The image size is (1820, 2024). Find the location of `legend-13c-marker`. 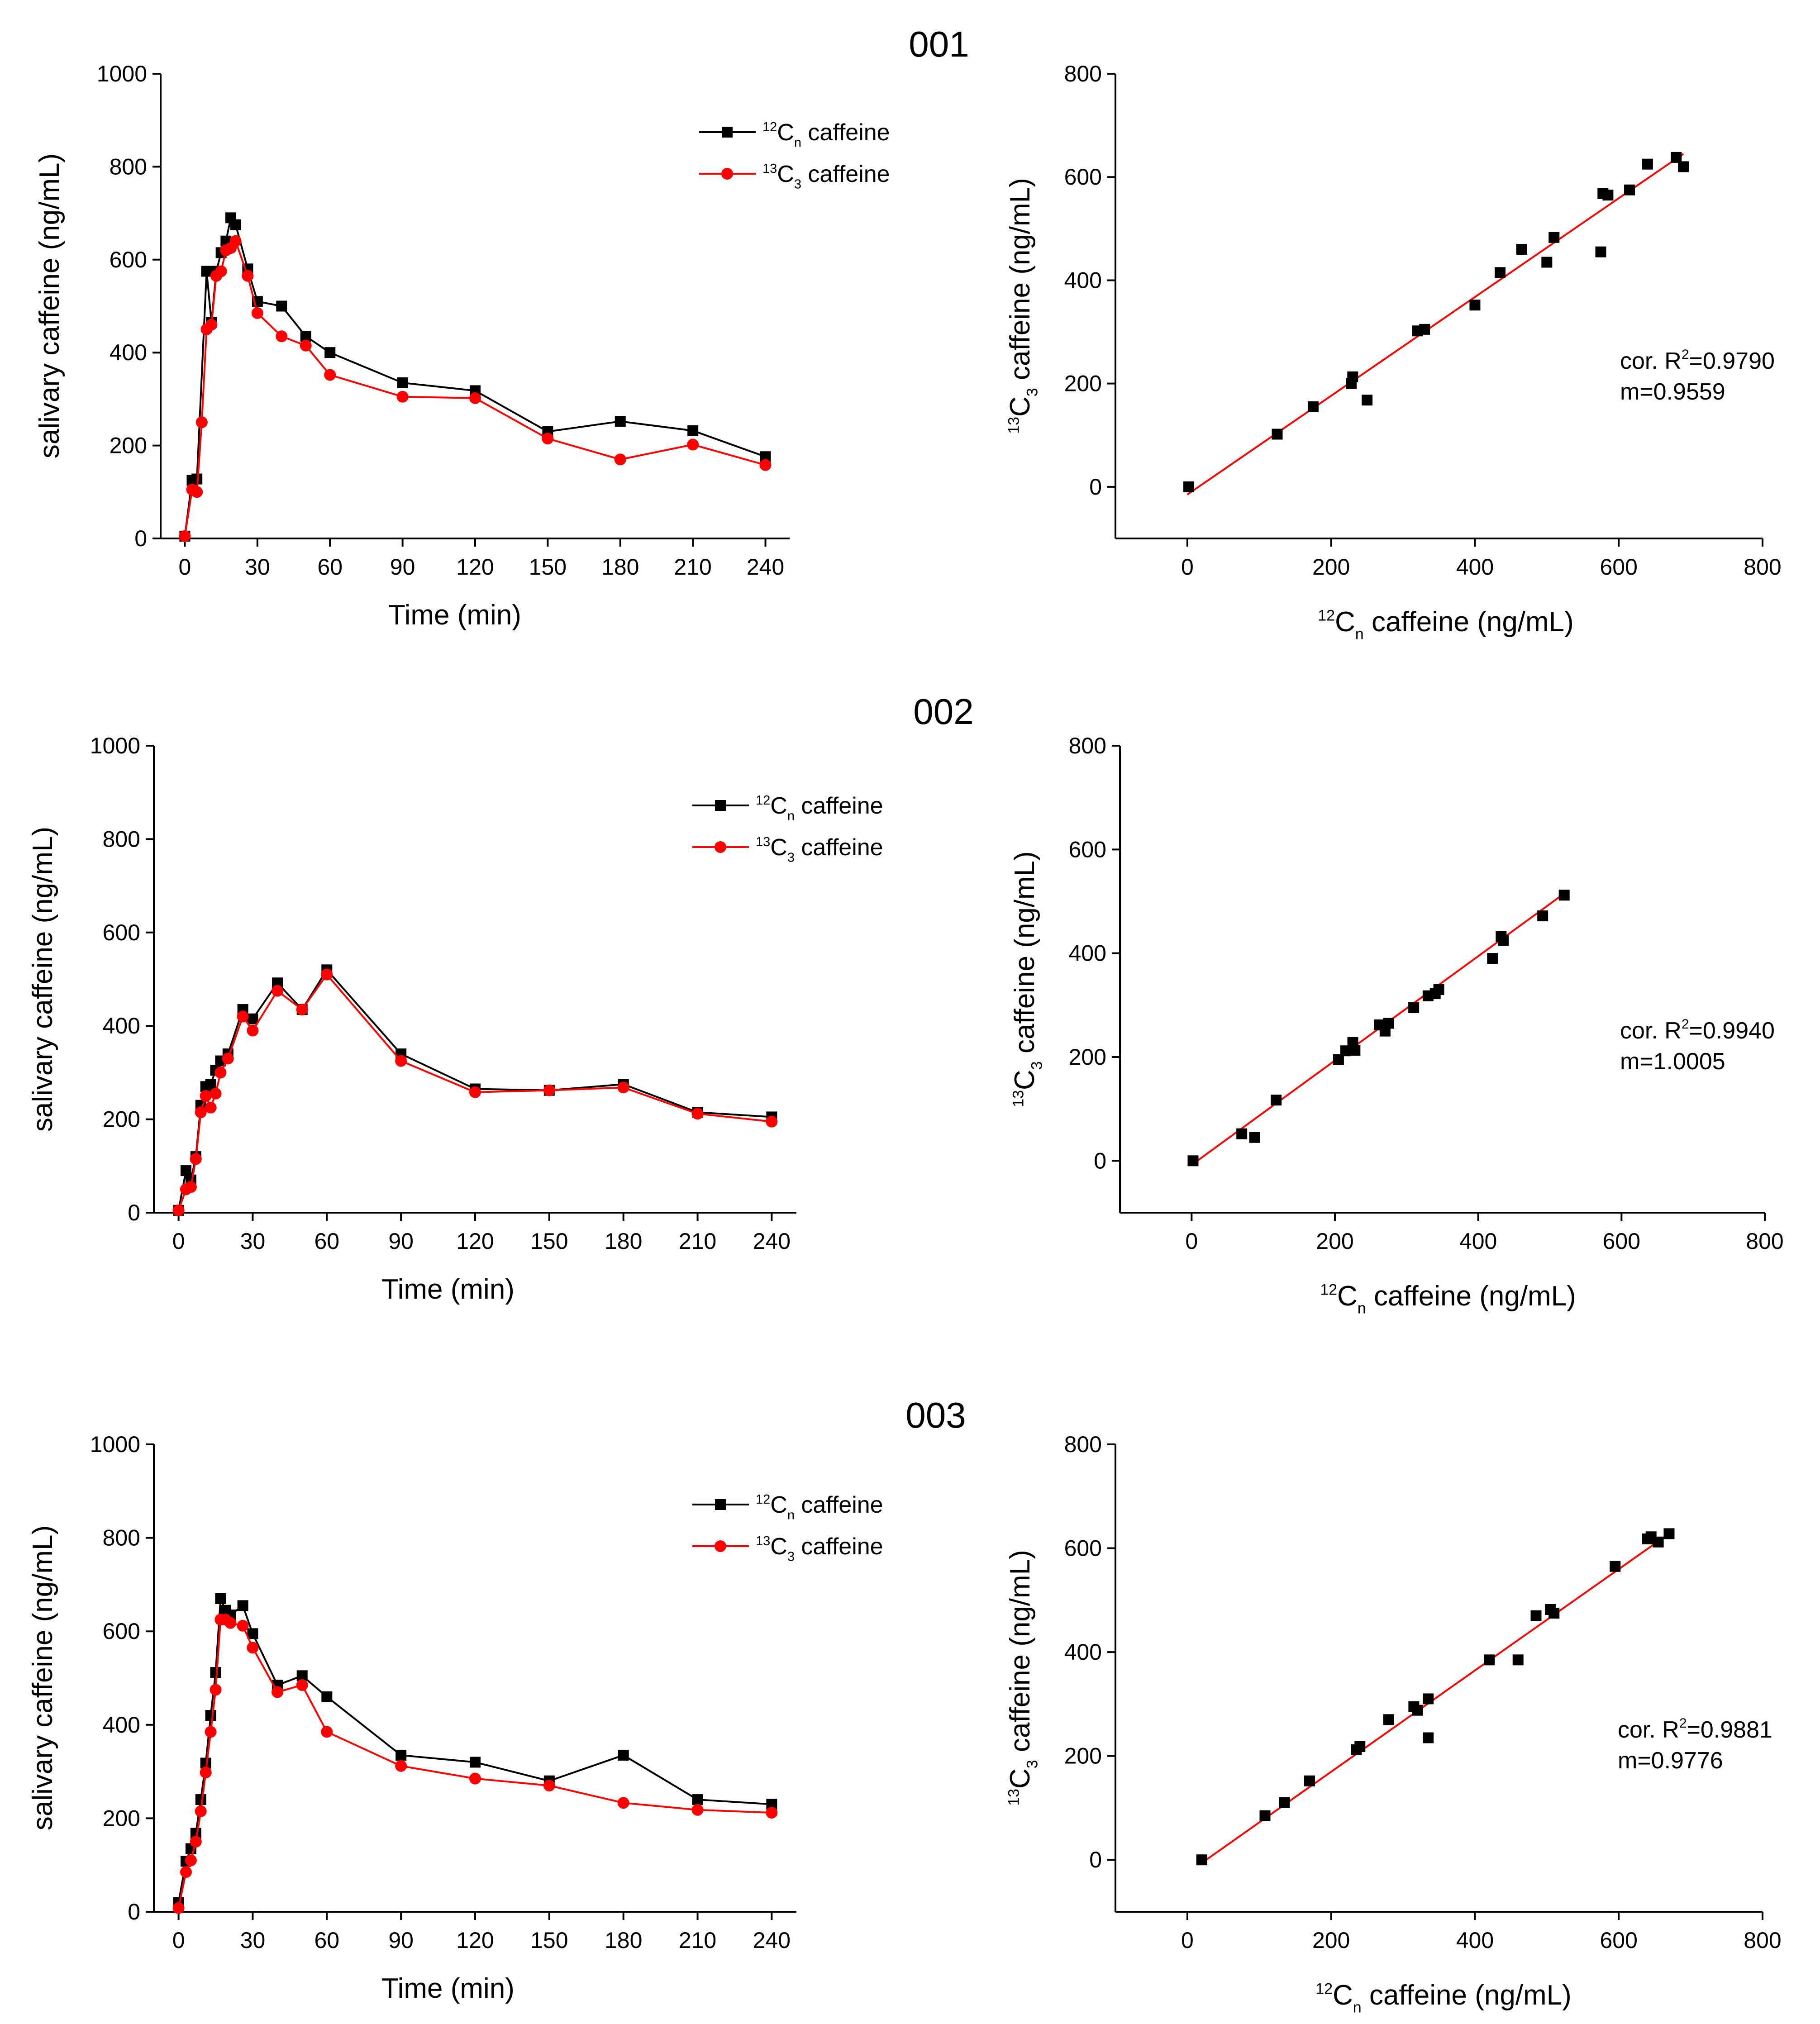

legend-13c-marker is located at coordinates (727, 174).